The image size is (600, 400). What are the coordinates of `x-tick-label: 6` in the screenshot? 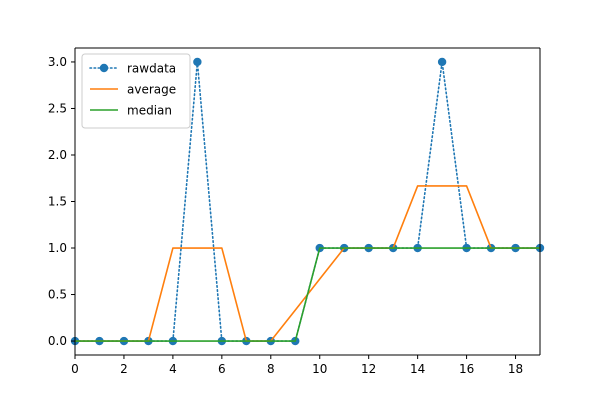 It's located at (222, 369).